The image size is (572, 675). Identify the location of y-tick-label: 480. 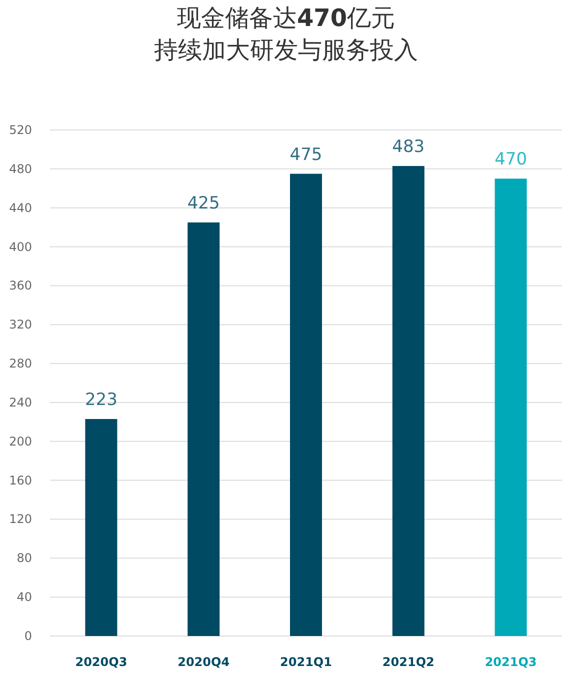
(20, 169).